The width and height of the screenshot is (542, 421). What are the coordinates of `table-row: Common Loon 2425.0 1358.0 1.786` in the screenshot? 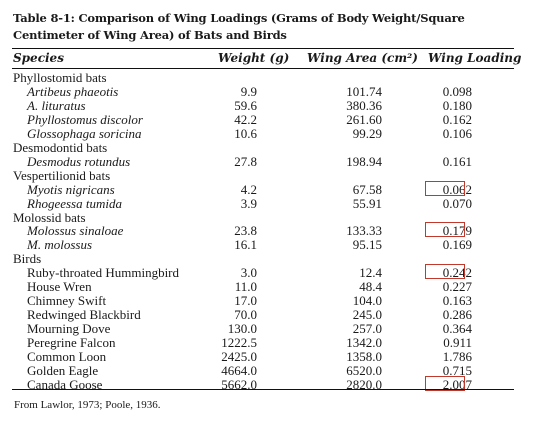 It's located at (271, 357).